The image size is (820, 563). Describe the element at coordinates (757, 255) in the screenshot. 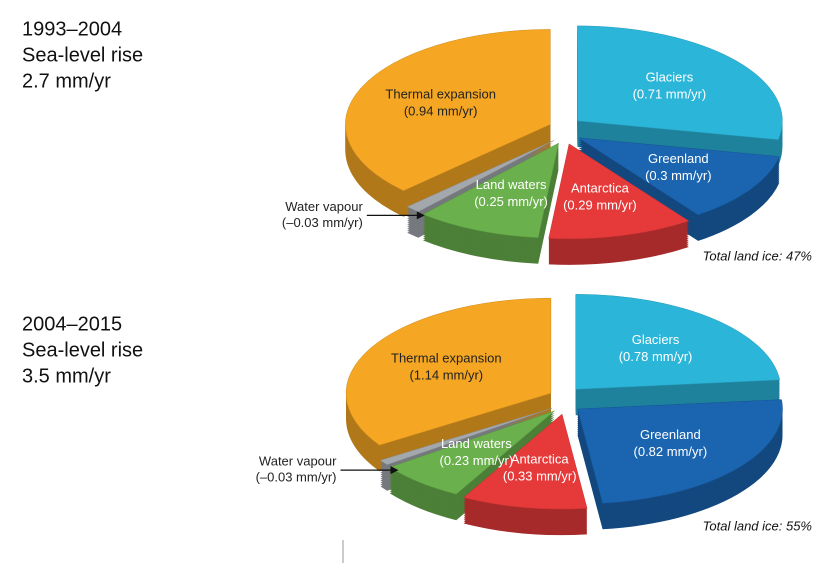

I see `annotation: Total land ice: 47%` at that location.